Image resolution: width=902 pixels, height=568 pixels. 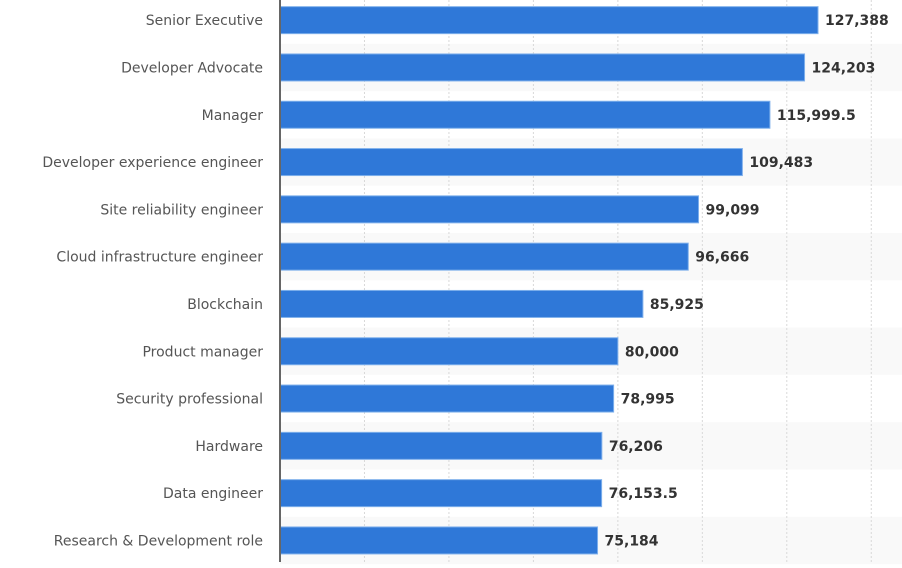 I want to click on value-label: 76,206, so click(x=636, y=447).